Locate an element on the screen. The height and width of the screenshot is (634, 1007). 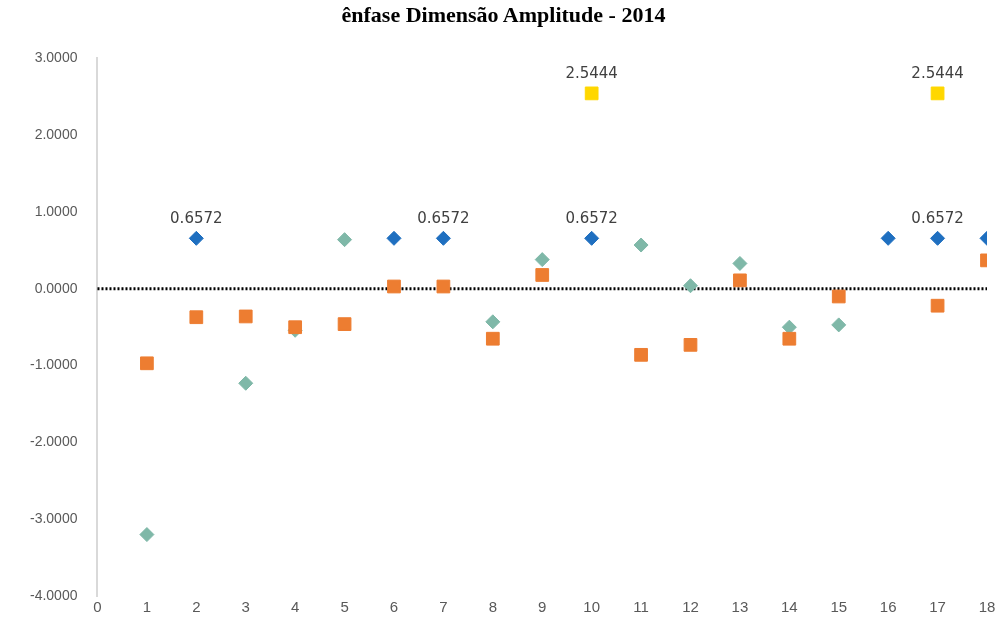
x-tick-label: 1 is located at coordinates (147, 607).